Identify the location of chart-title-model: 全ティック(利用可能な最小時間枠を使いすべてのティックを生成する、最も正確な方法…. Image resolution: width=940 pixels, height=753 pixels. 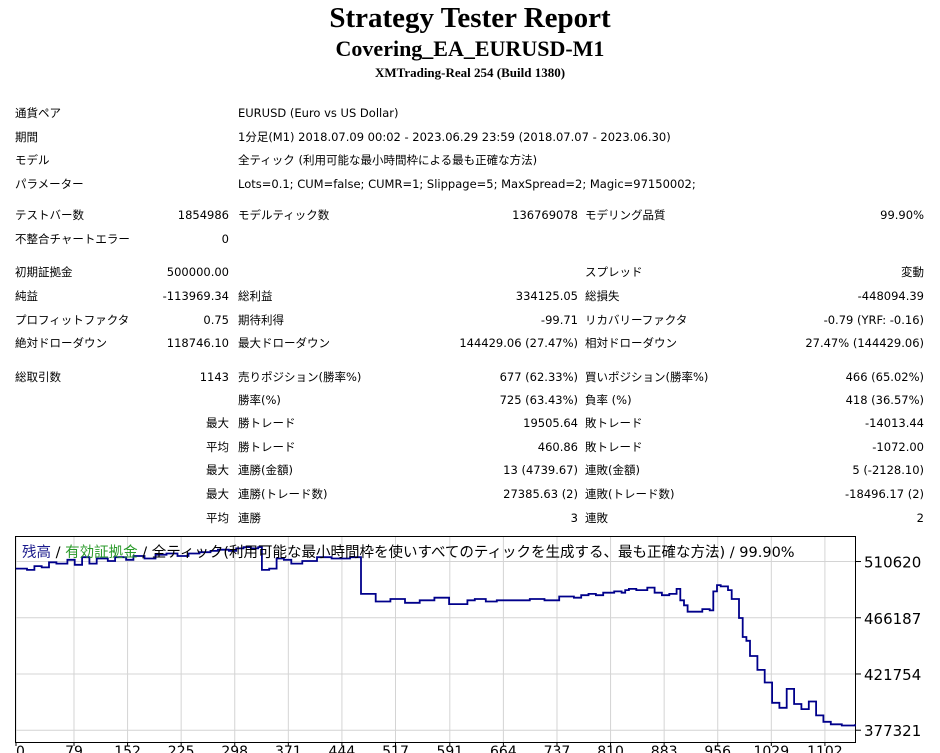
(473, 553).